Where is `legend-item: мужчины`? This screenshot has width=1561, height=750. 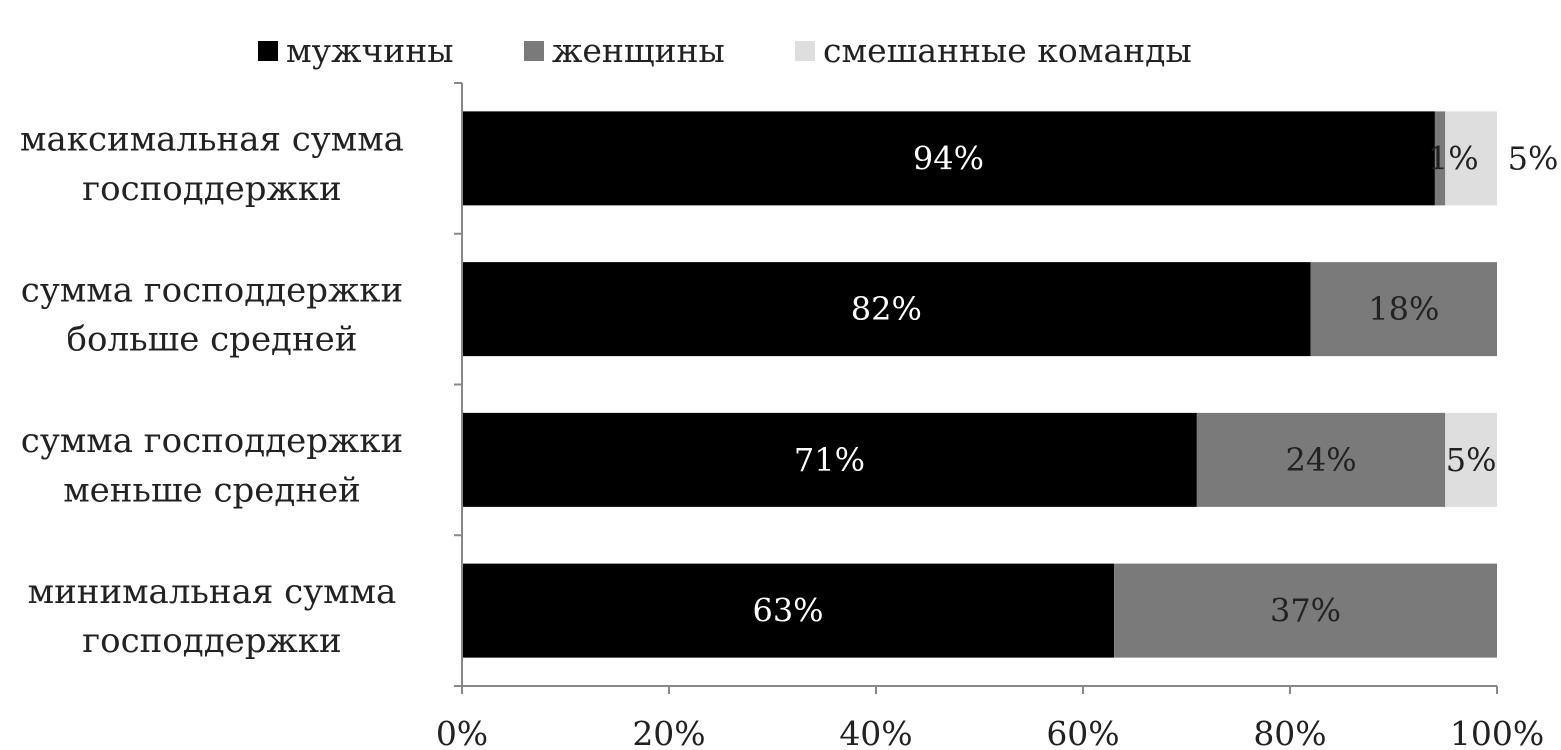
legend-item: мужчины is located at coordinates (356, 50).